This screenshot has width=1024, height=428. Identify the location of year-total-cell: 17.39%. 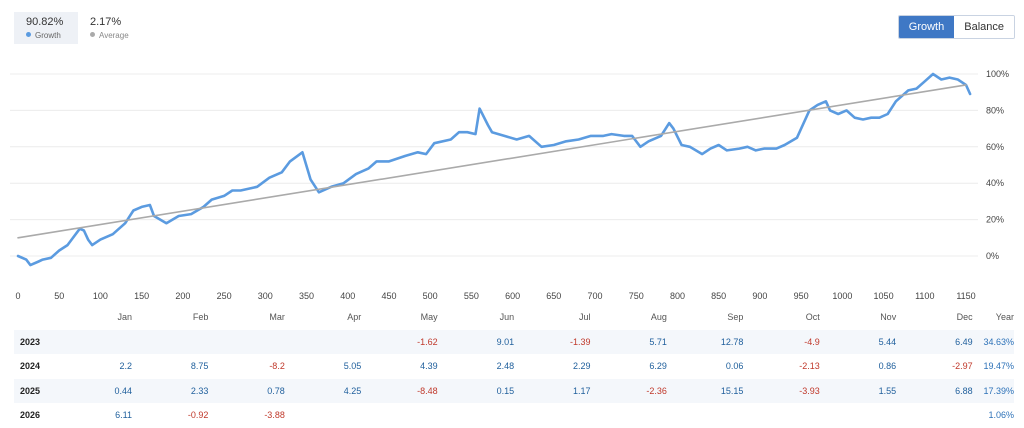
(998, 390).